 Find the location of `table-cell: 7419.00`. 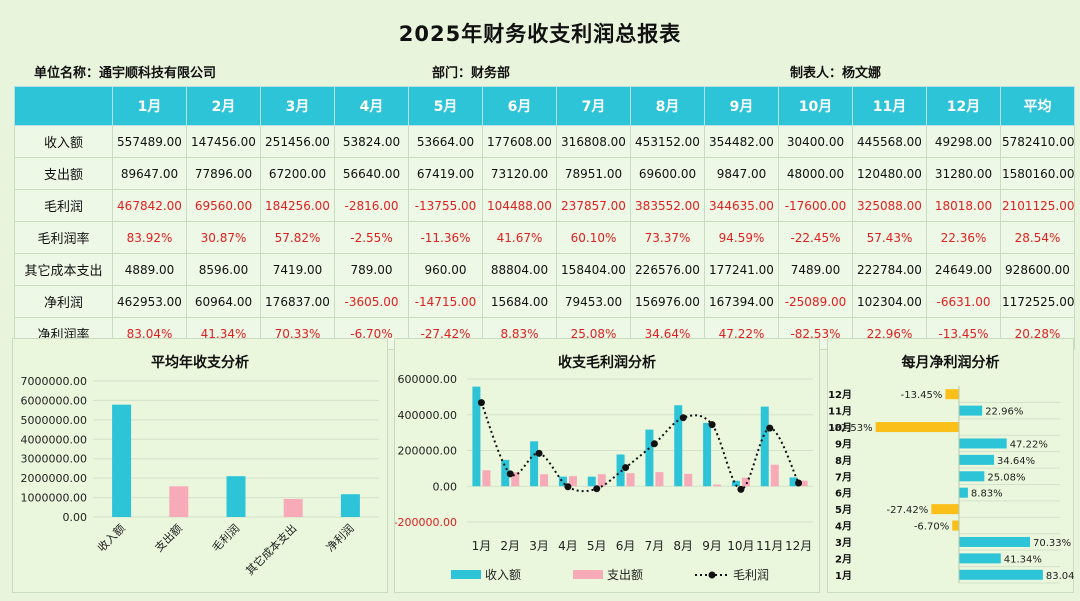

table-cell: 7419.00 is located at coordinates (297, 269).